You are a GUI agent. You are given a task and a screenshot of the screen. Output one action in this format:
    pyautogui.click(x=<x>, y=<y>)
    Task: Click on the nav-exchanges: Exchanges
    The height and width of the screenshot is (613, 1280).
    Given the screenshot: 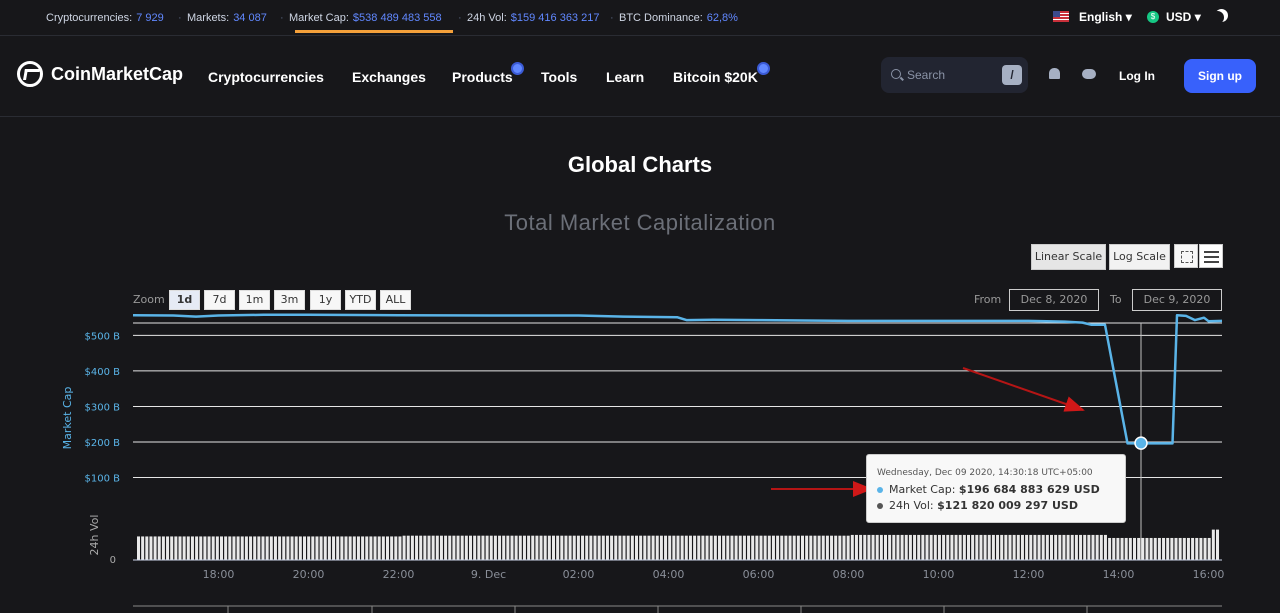 What is the action you would take?
    pyautogui.click(x=389, y=77)
    